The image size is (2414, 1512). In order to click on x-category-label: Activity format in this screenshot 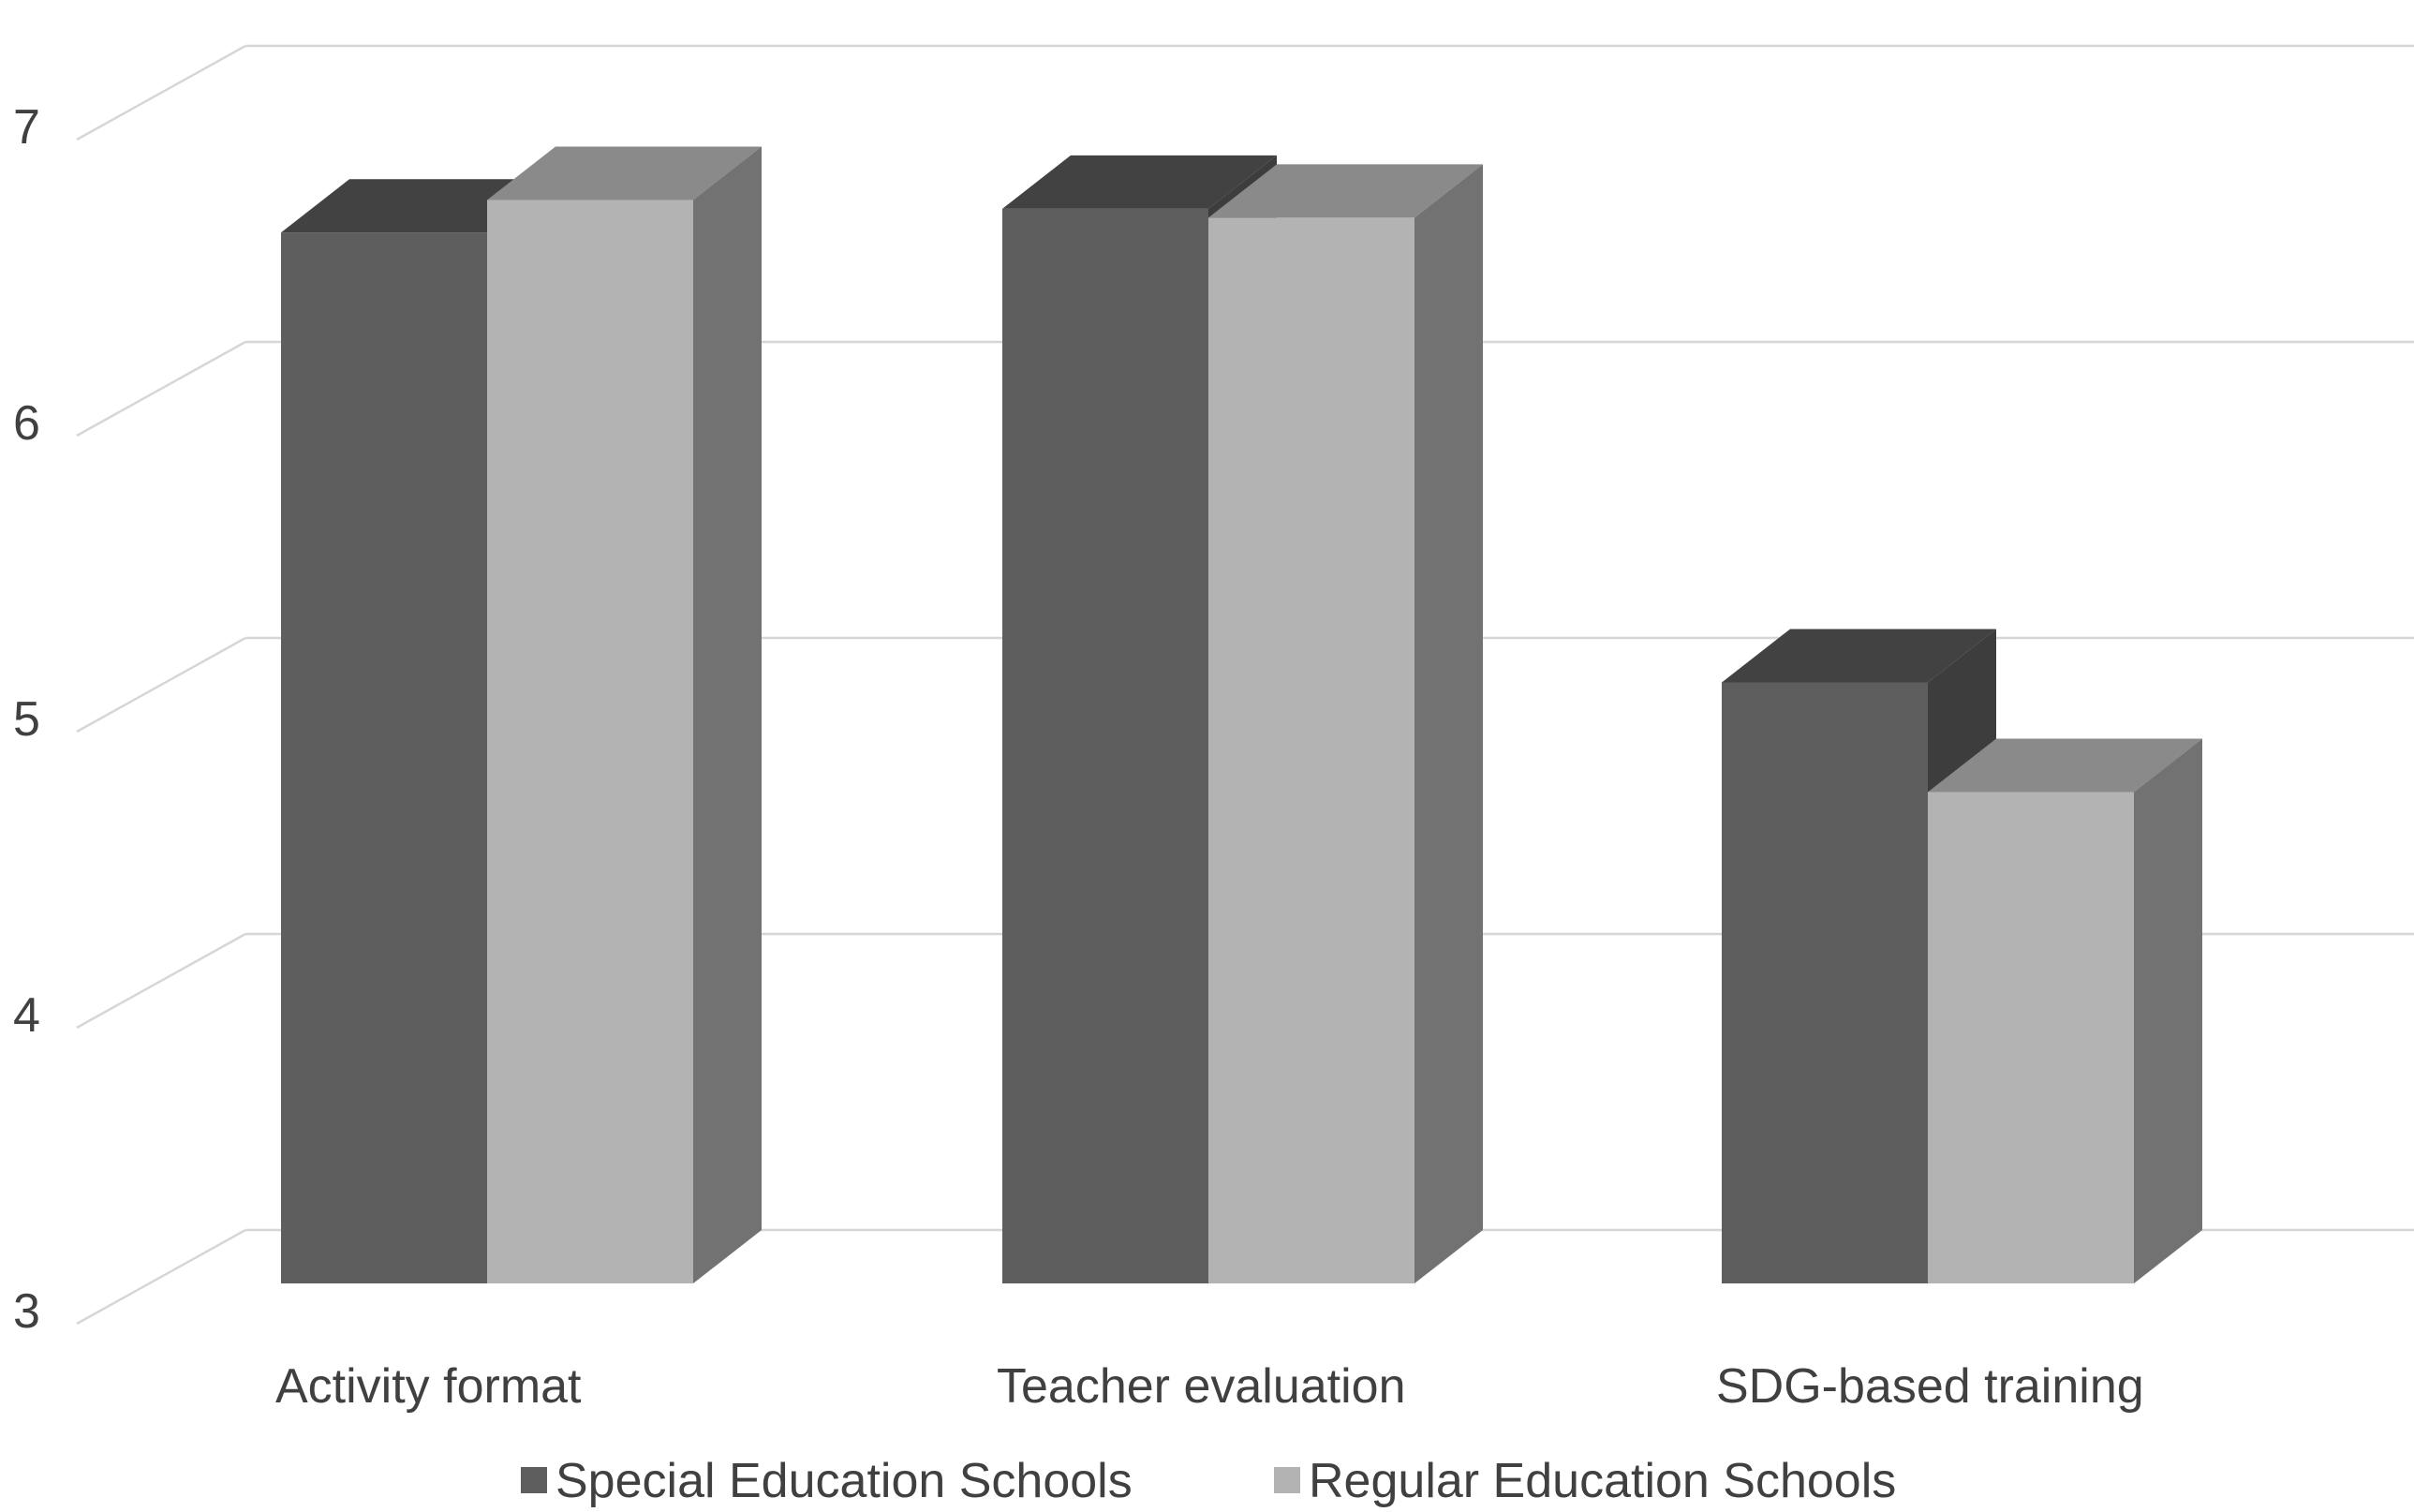, I will do `click(428, 1386)`.